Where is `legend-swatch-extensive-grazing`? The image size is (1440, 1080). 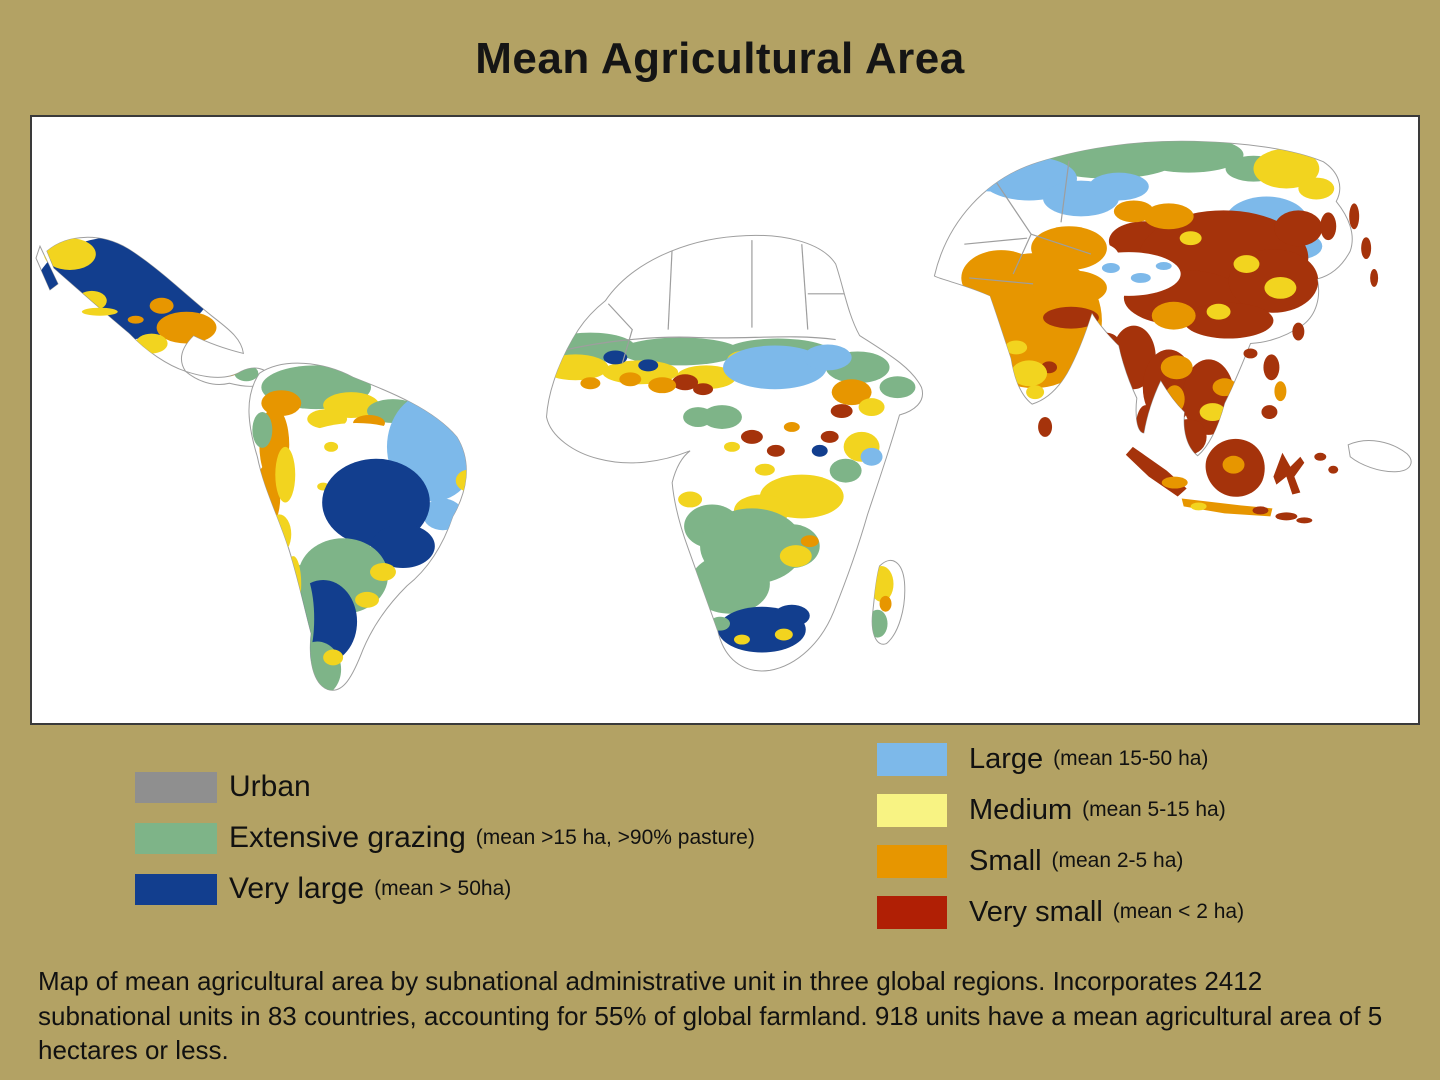
legend-swatch-extensive-grazing is located at coordinates (176, 838).